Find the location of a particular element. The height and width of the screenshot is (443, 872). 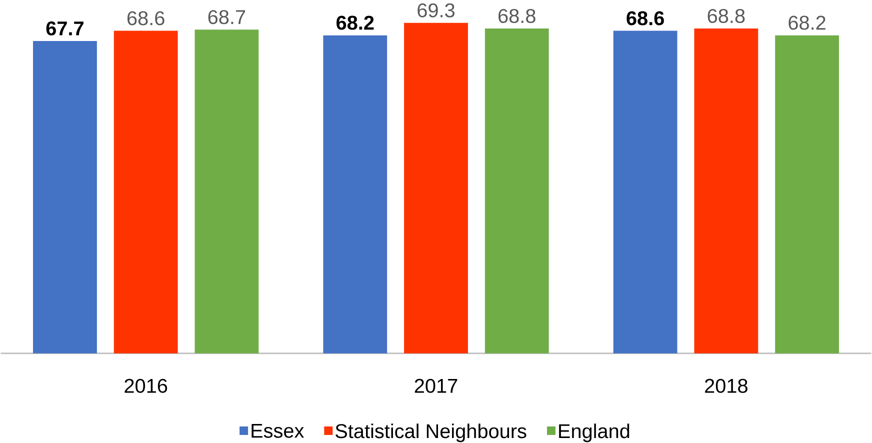

x-tick-label: 2018 is located at coordinates (726, 385).